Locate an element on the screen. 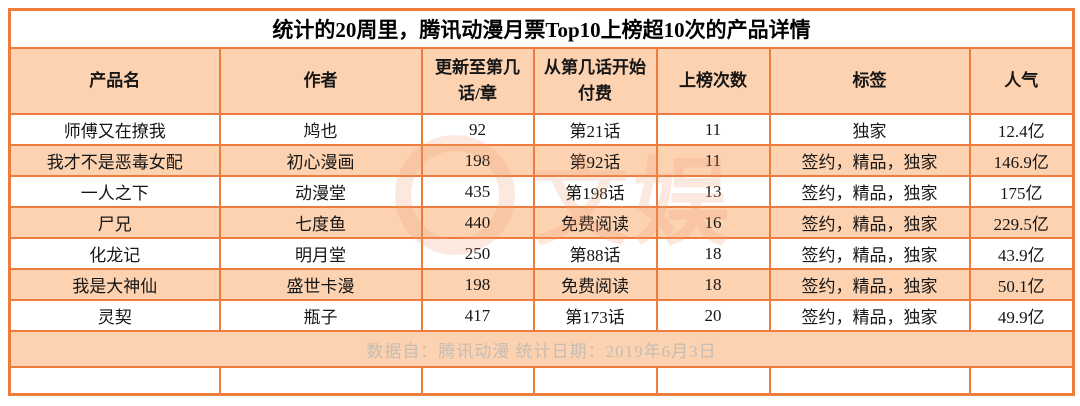 Image resolution: width=1080 pixels, height=406 pixels. table-cell: 七度鱼 is located at coordinates (320, 222).